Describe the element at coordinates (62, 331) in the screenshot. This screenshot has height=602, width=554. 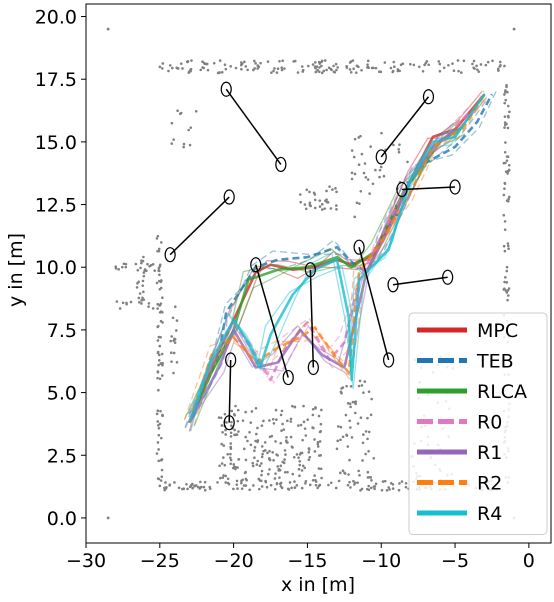
I see `y-tick-label: 7.5` at that location.